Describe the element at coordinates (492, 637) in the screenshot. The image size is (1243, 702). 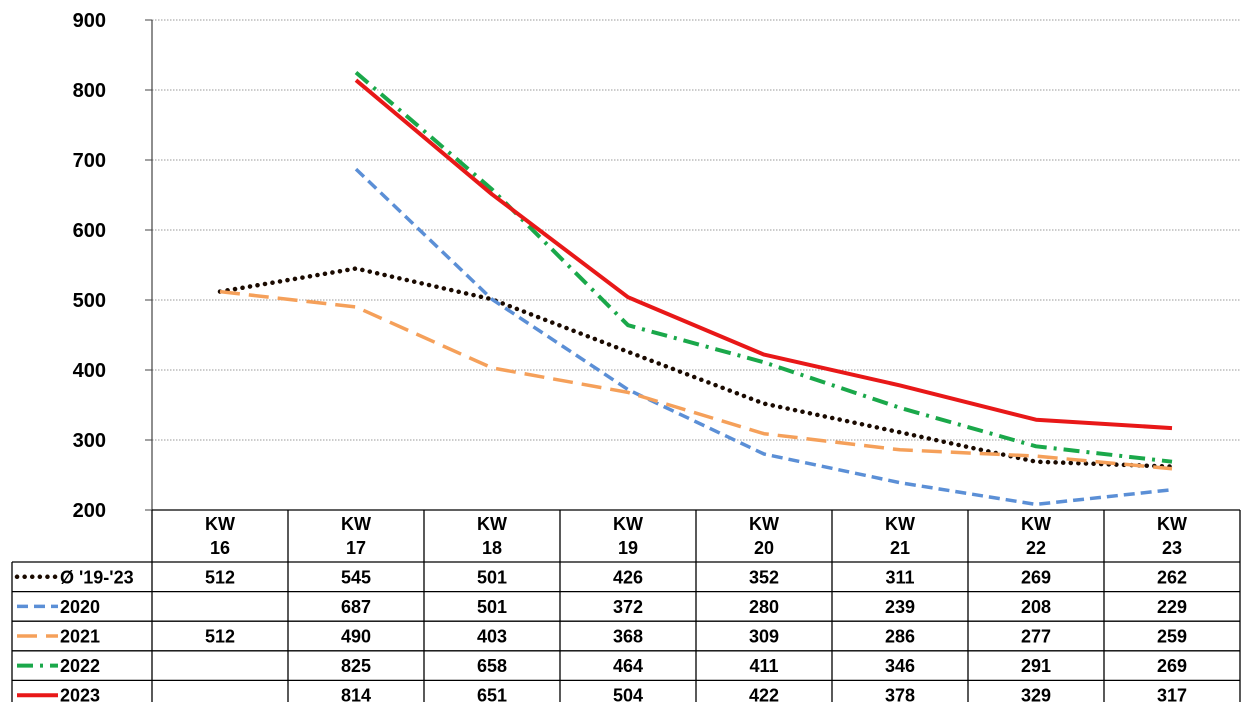
I see `data-table-cell: 403` at that location.